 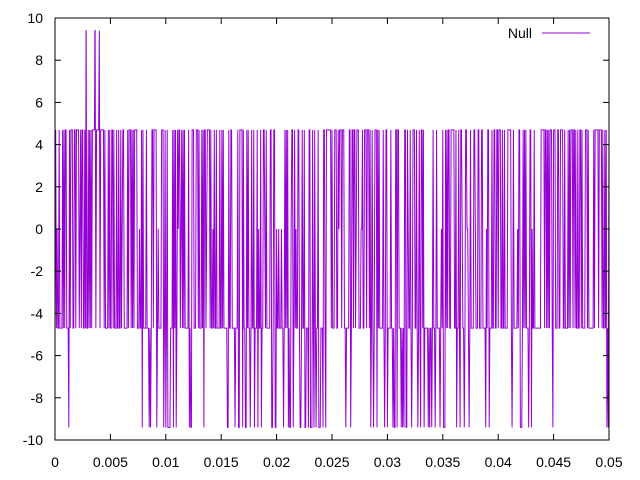 What do you see at coordinates (110, 462) in the screenshot?
I see `x-tick-label: 0.005` at bounding box center [110, 462].